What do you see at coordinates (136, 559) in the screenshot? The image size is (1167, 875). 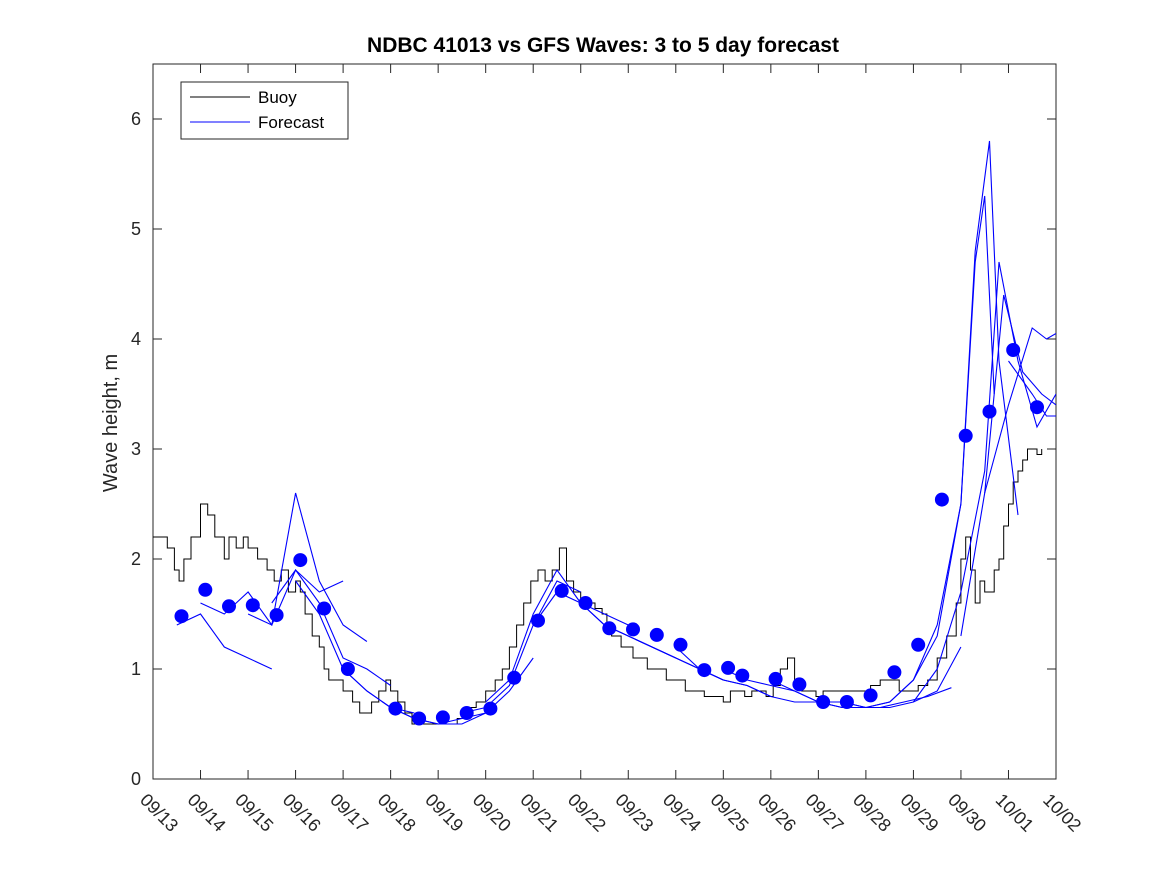 I see `y-tick-label: 2` at bounding box center [136, 559].